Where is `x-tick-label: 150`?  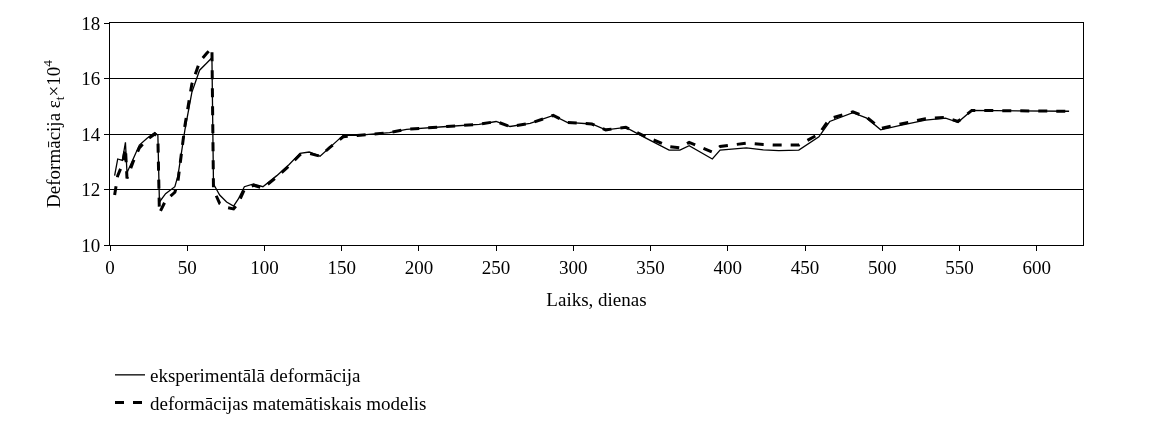 x-tick-label: 150 is located at coordinates (341, 267).